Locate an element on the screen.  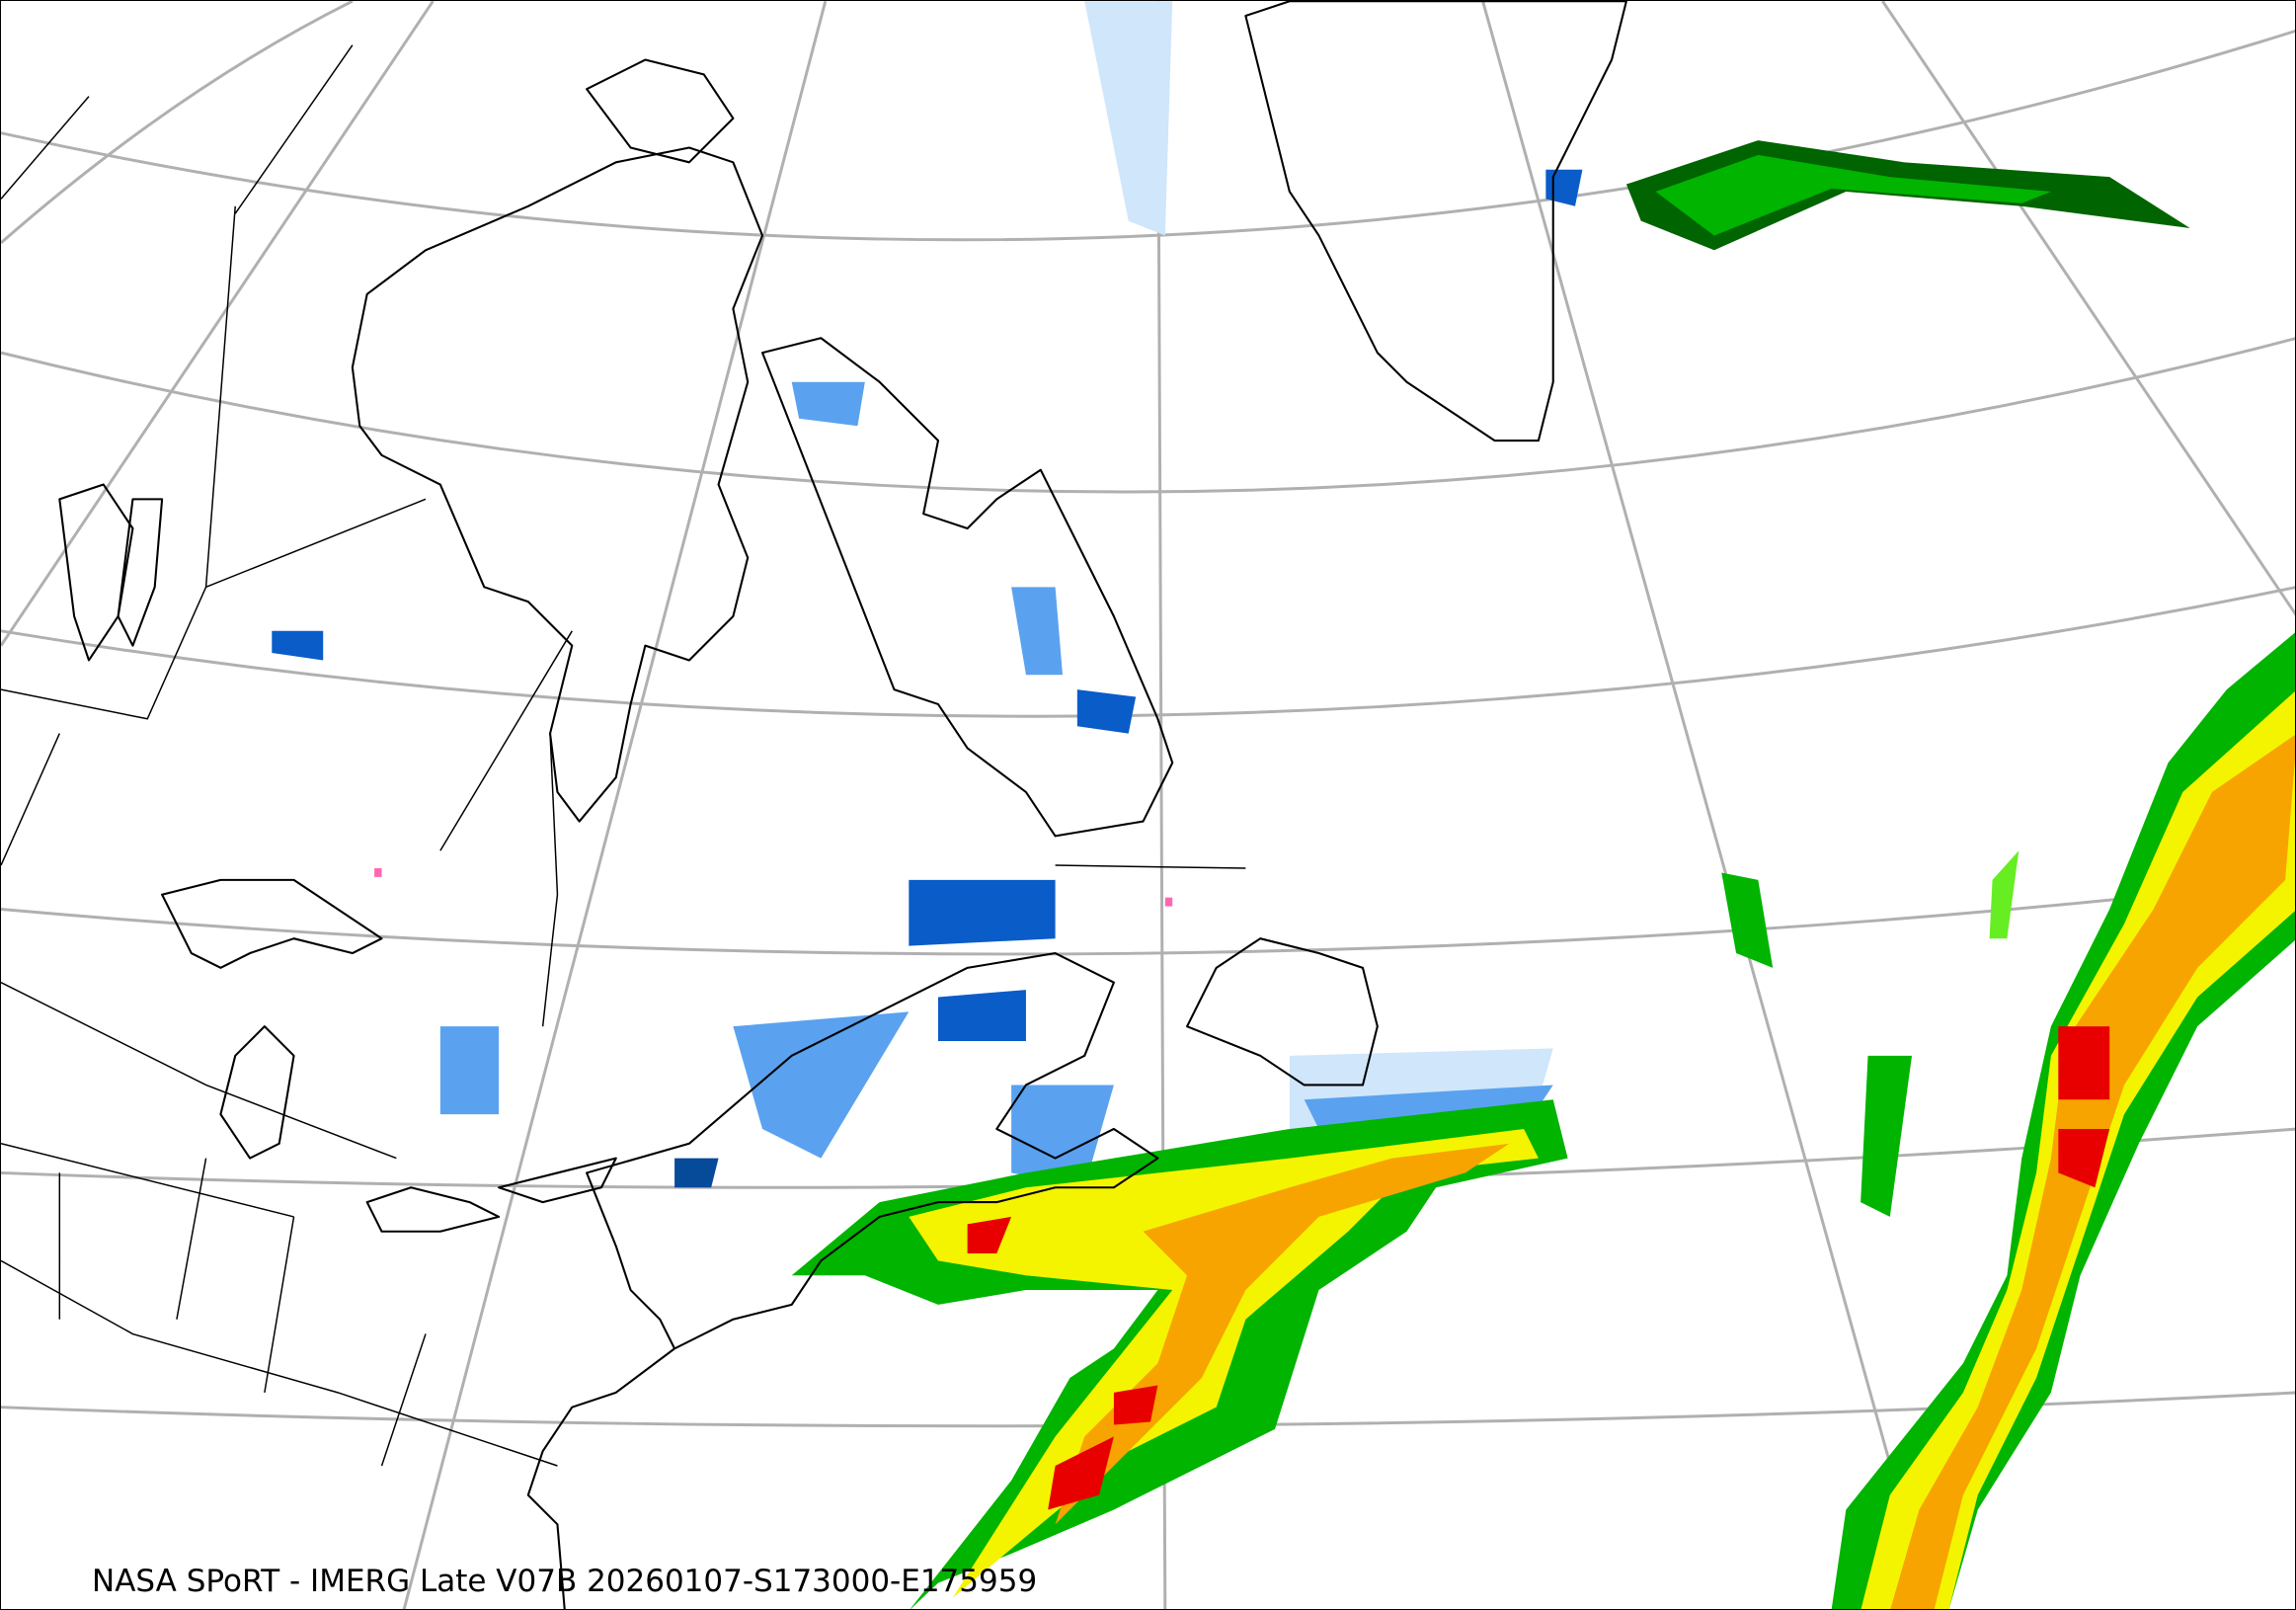
greenland-coast is located at coordinates (1436, 222).